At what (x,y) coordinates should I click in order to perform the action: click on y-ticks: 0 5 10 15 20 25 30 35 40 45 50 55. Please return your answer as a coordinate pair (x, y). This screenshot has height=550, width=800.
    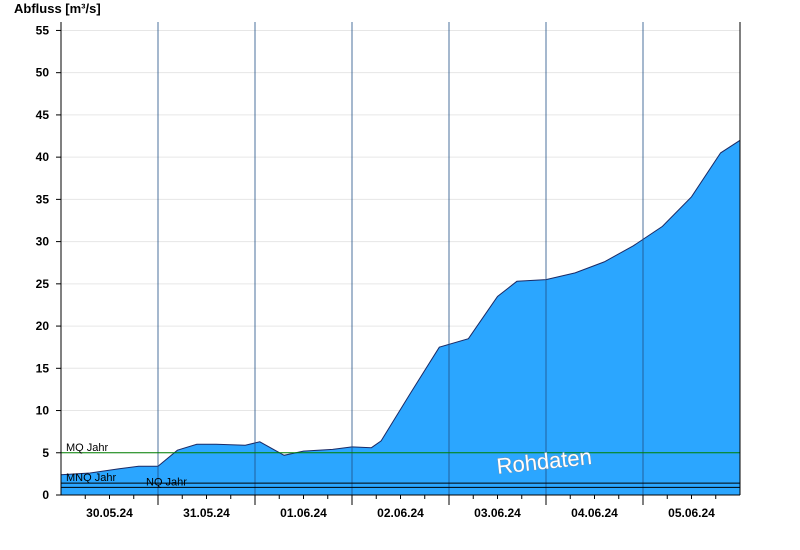
    Looking at the image, I should click on (48, 262).